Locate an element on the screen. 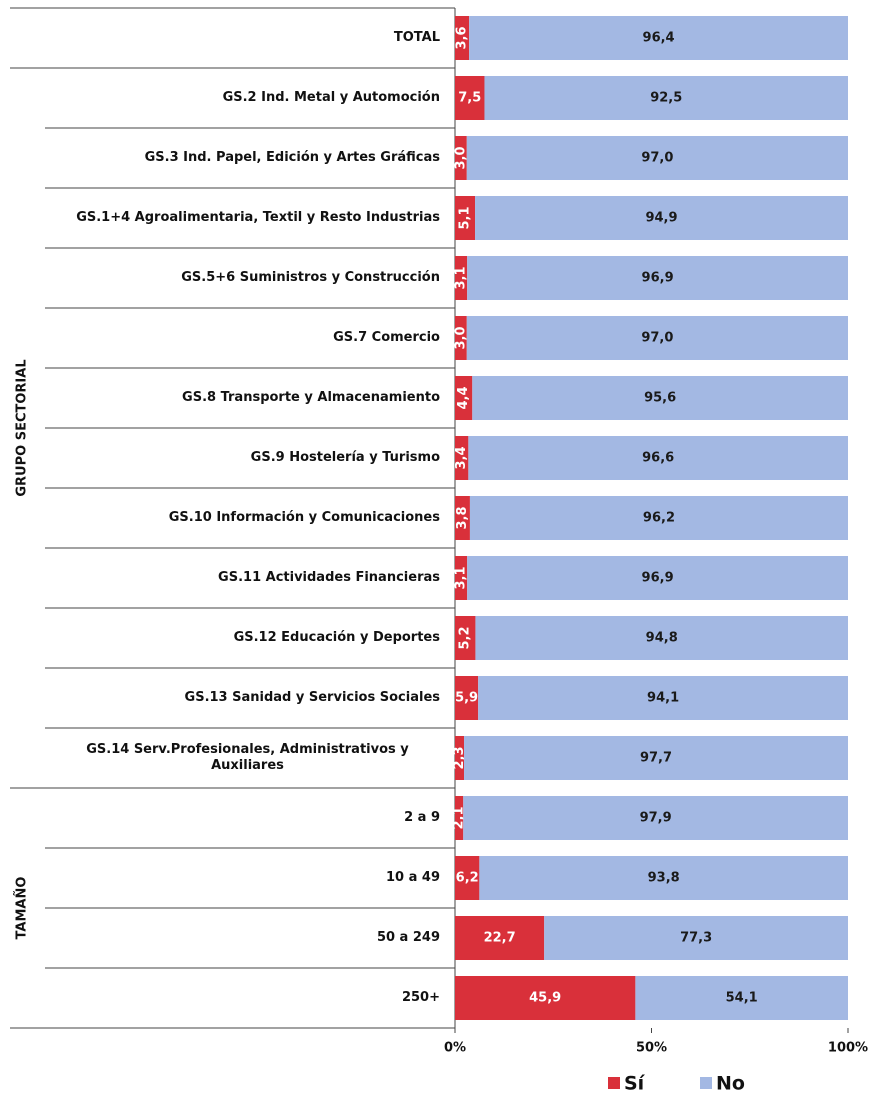 The image size is (877, 1094). category-label: GS.7 Comercio is located at coordinates (247, 338).